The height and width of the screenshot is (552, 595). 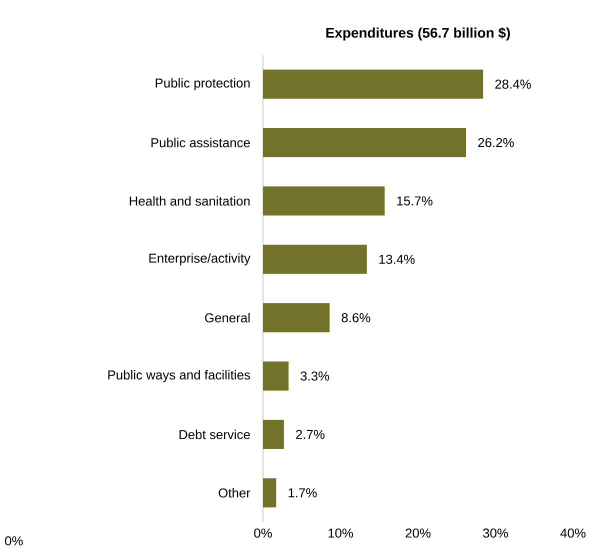 I want to click on text: 0%, so click(x=14, y=541).